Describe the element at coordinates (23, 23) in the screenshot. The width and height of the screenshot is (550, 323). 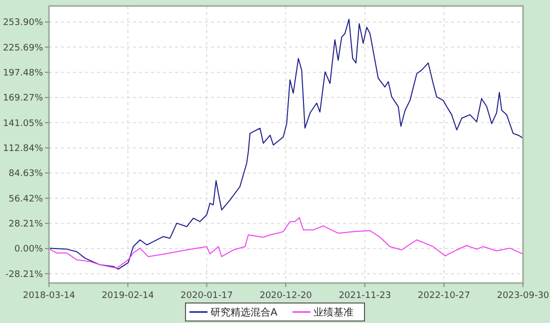
I see `y-tick-label: 253.90%` at that location.